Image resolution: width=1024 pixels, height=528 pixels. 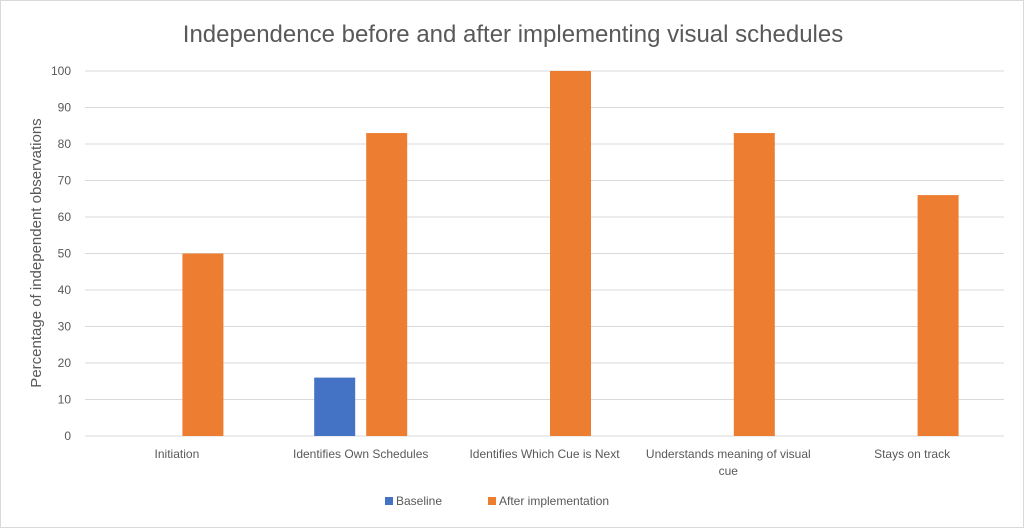 What do you see at coordinates (65, 290) in the screenshot?
I see `y-tick-label: 40` at bounding box center [65, 290].